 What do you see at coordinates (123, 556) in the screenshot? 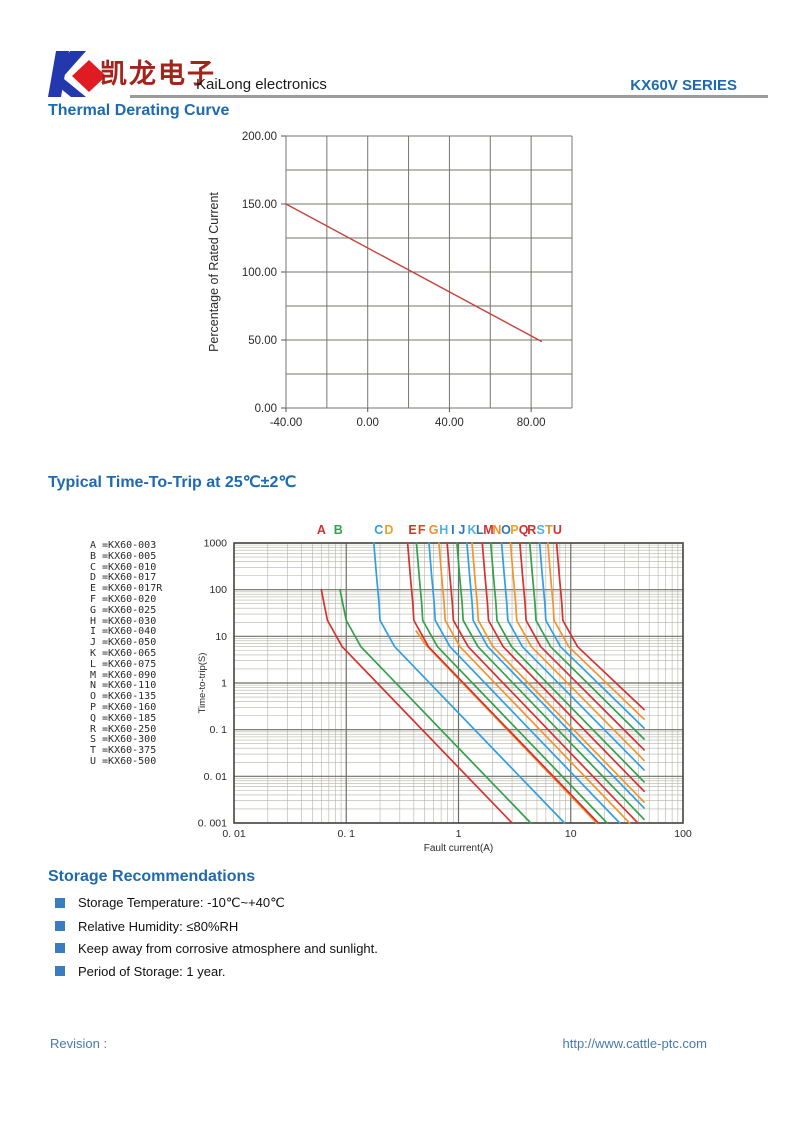
I see `legend-item: B =KX60-005` at bounding box center [123, 556].